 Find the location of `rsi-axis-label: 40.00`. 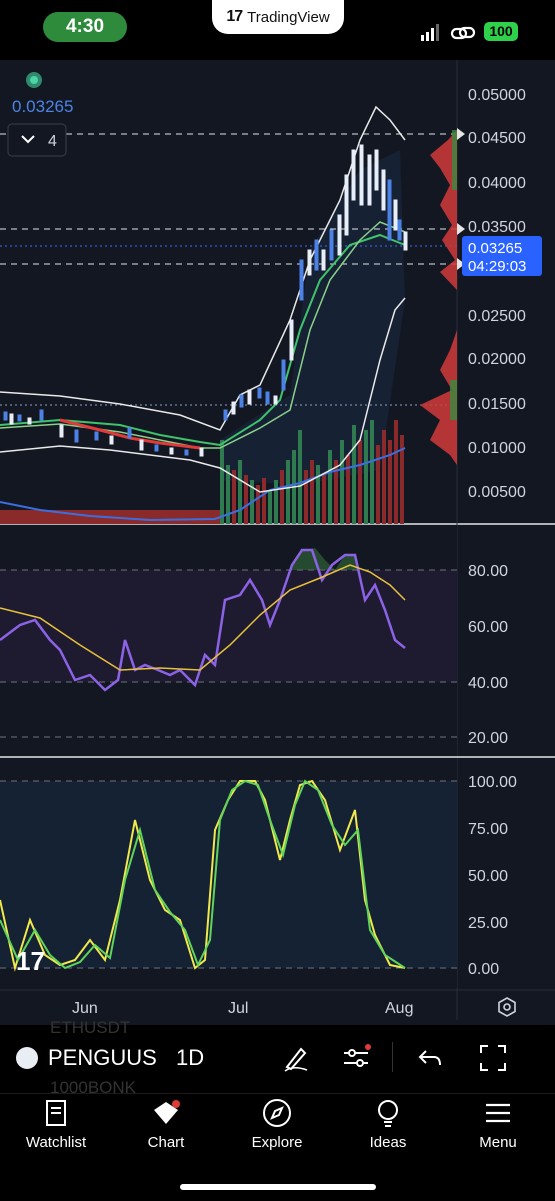

rsi-axis-label: 40.00 is located at coordinates (488, 683).